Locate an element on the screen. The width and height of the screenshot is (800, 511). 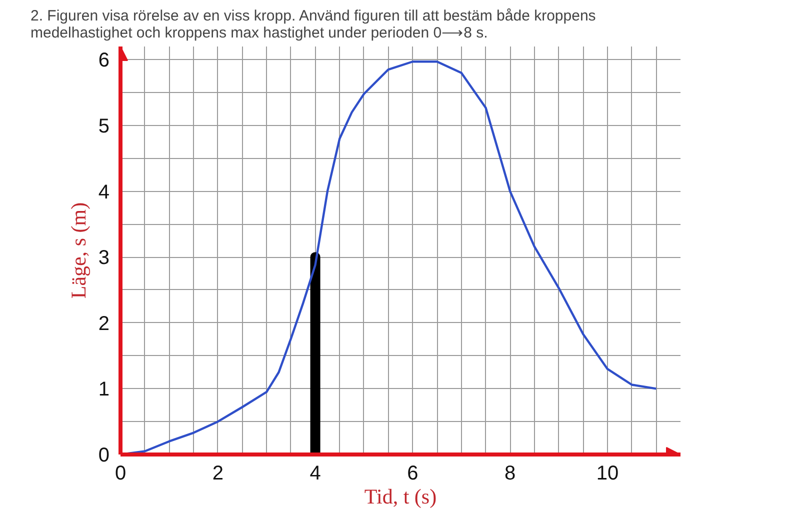
y-tick-label: 1 is located at coordinates (104, 389).